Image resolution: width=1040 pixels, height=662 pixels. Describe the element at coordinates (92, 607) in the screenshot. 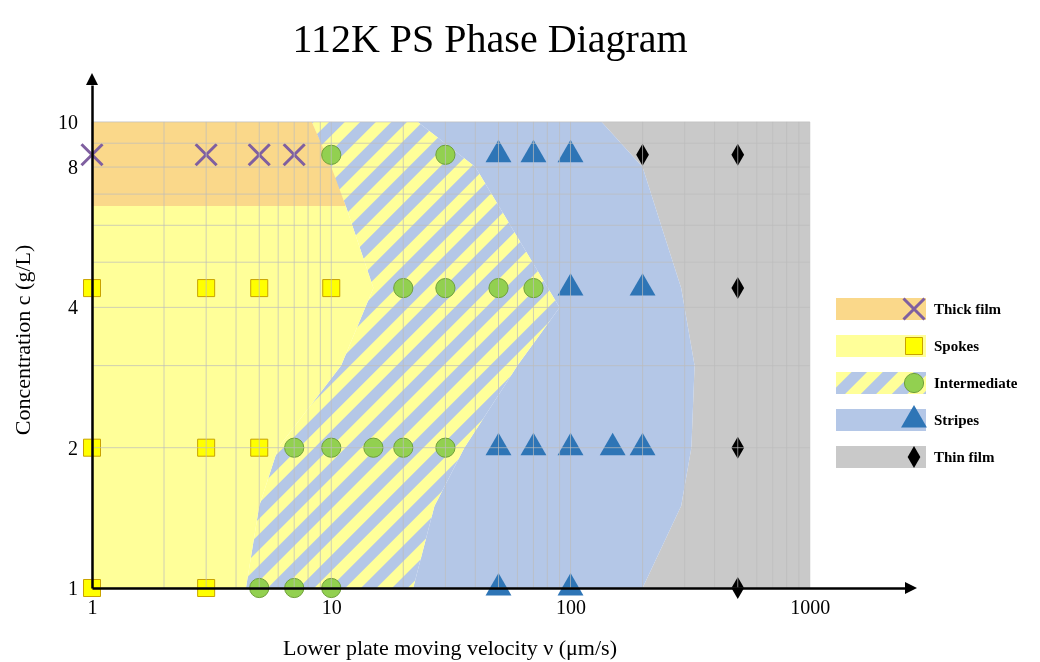

I see `x-tick-label: 1` at that location.